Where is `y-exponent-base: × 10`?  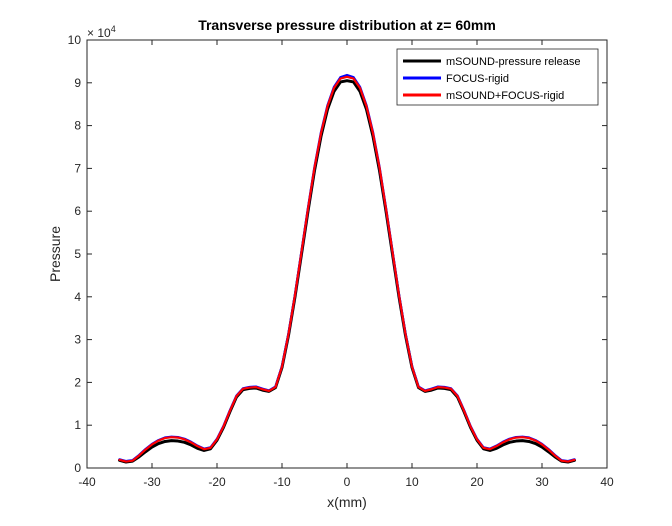 y-exponent-base: × 10 is located at coordinates (99, 33).